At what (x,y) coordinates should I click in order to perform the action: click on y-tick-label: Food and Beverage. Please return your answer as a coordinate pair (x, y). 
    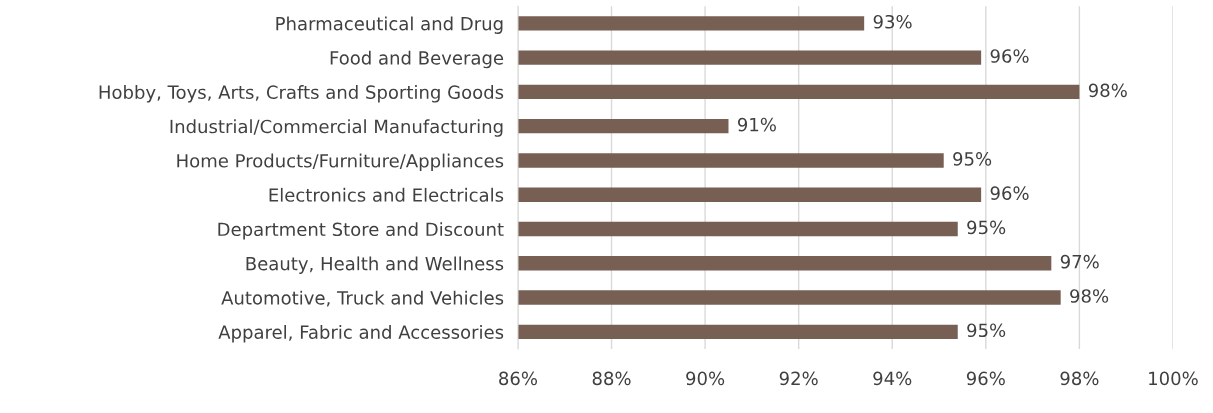
    Looking at the image, I should click on (417, 59).